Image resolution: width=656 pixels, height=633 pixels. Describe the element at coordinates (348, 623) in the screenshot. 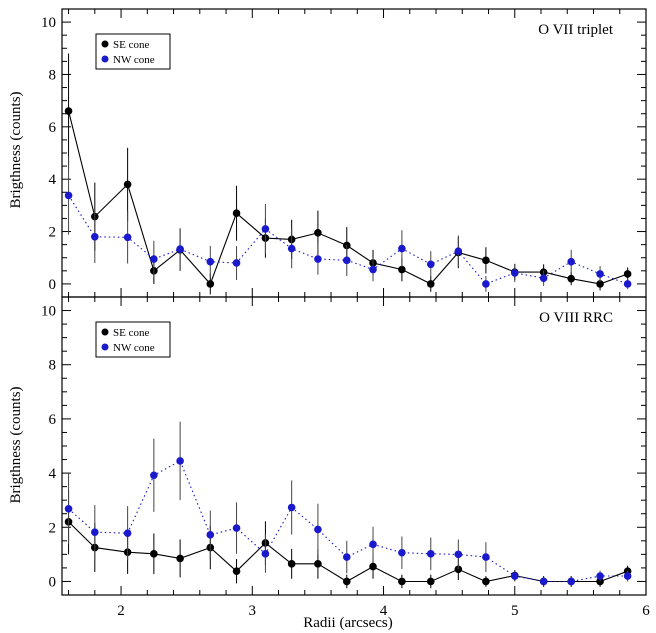

I see `x-axis-label: Radii (arcsecs)` at that location.